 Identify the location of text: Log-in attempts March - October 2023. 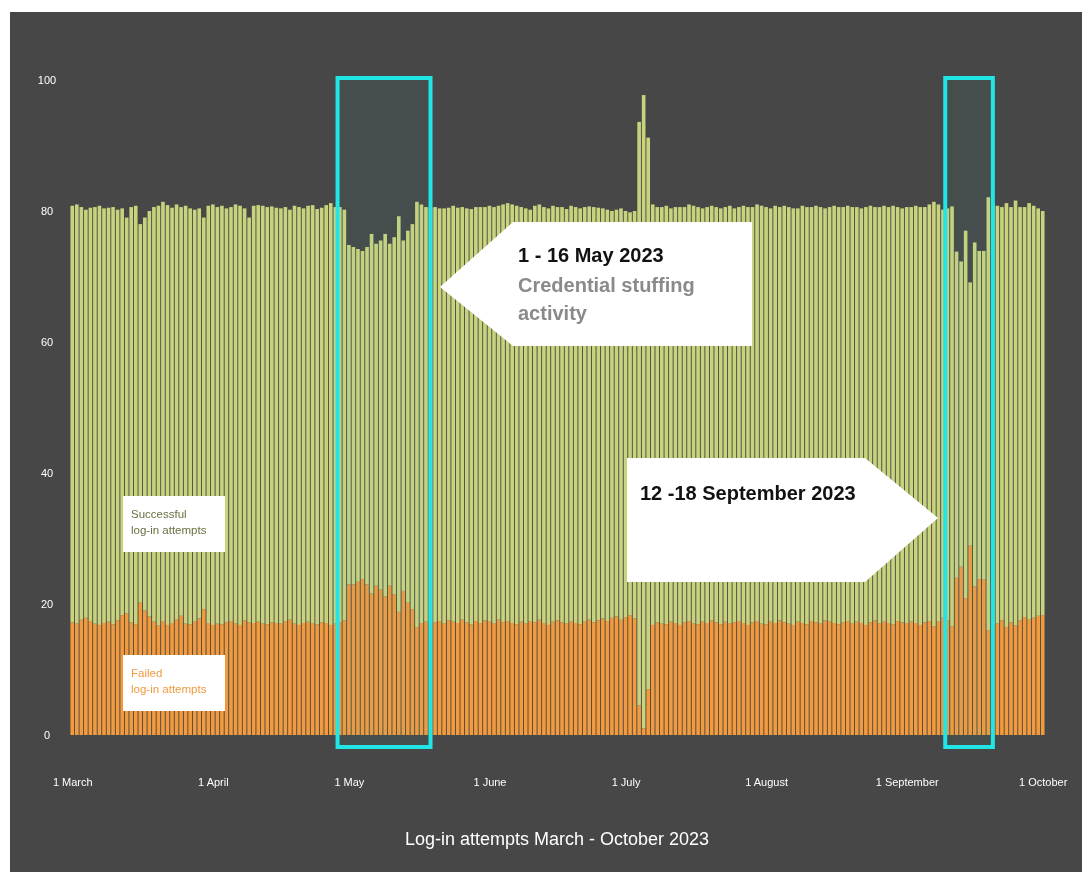
(557, 839).